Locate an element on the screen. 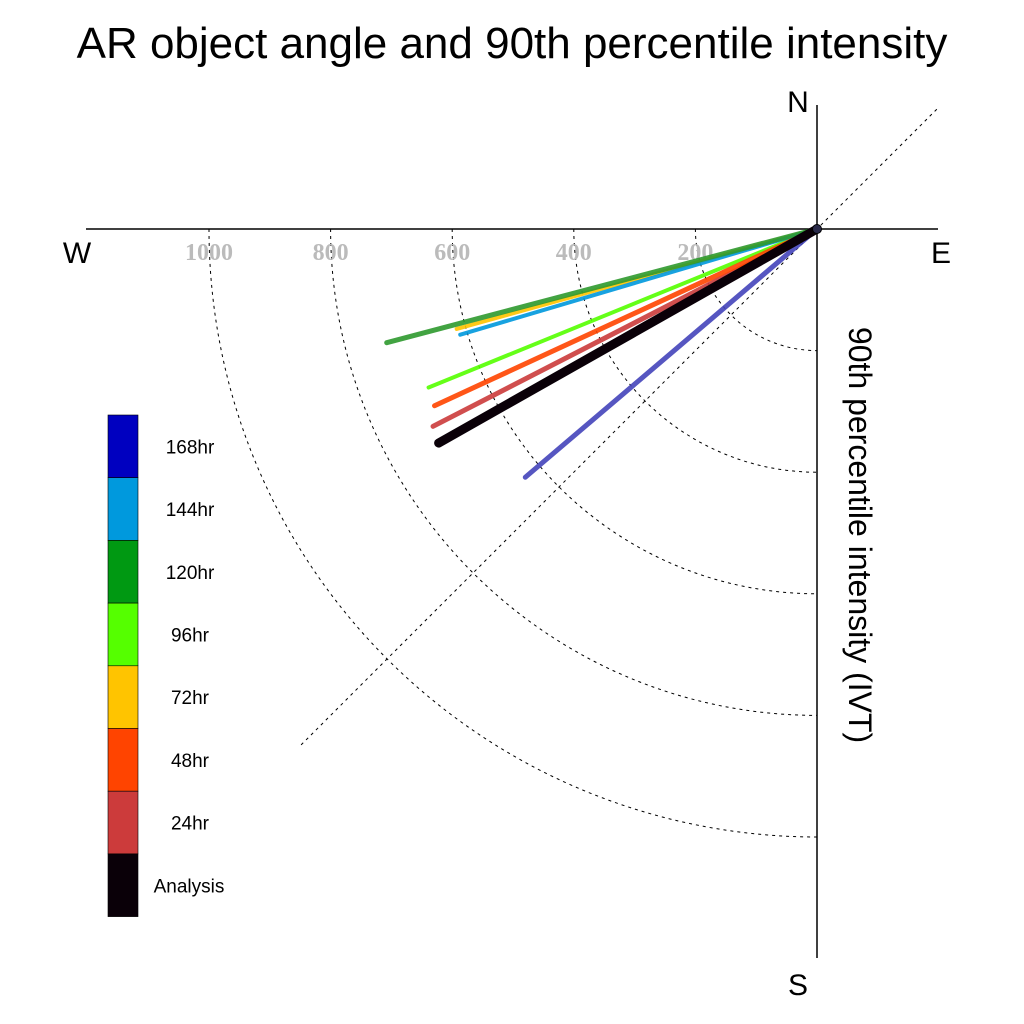 The height and width of the screenshot is (1024, 1024). series-line-96hr is located at coordinates (622, 308).